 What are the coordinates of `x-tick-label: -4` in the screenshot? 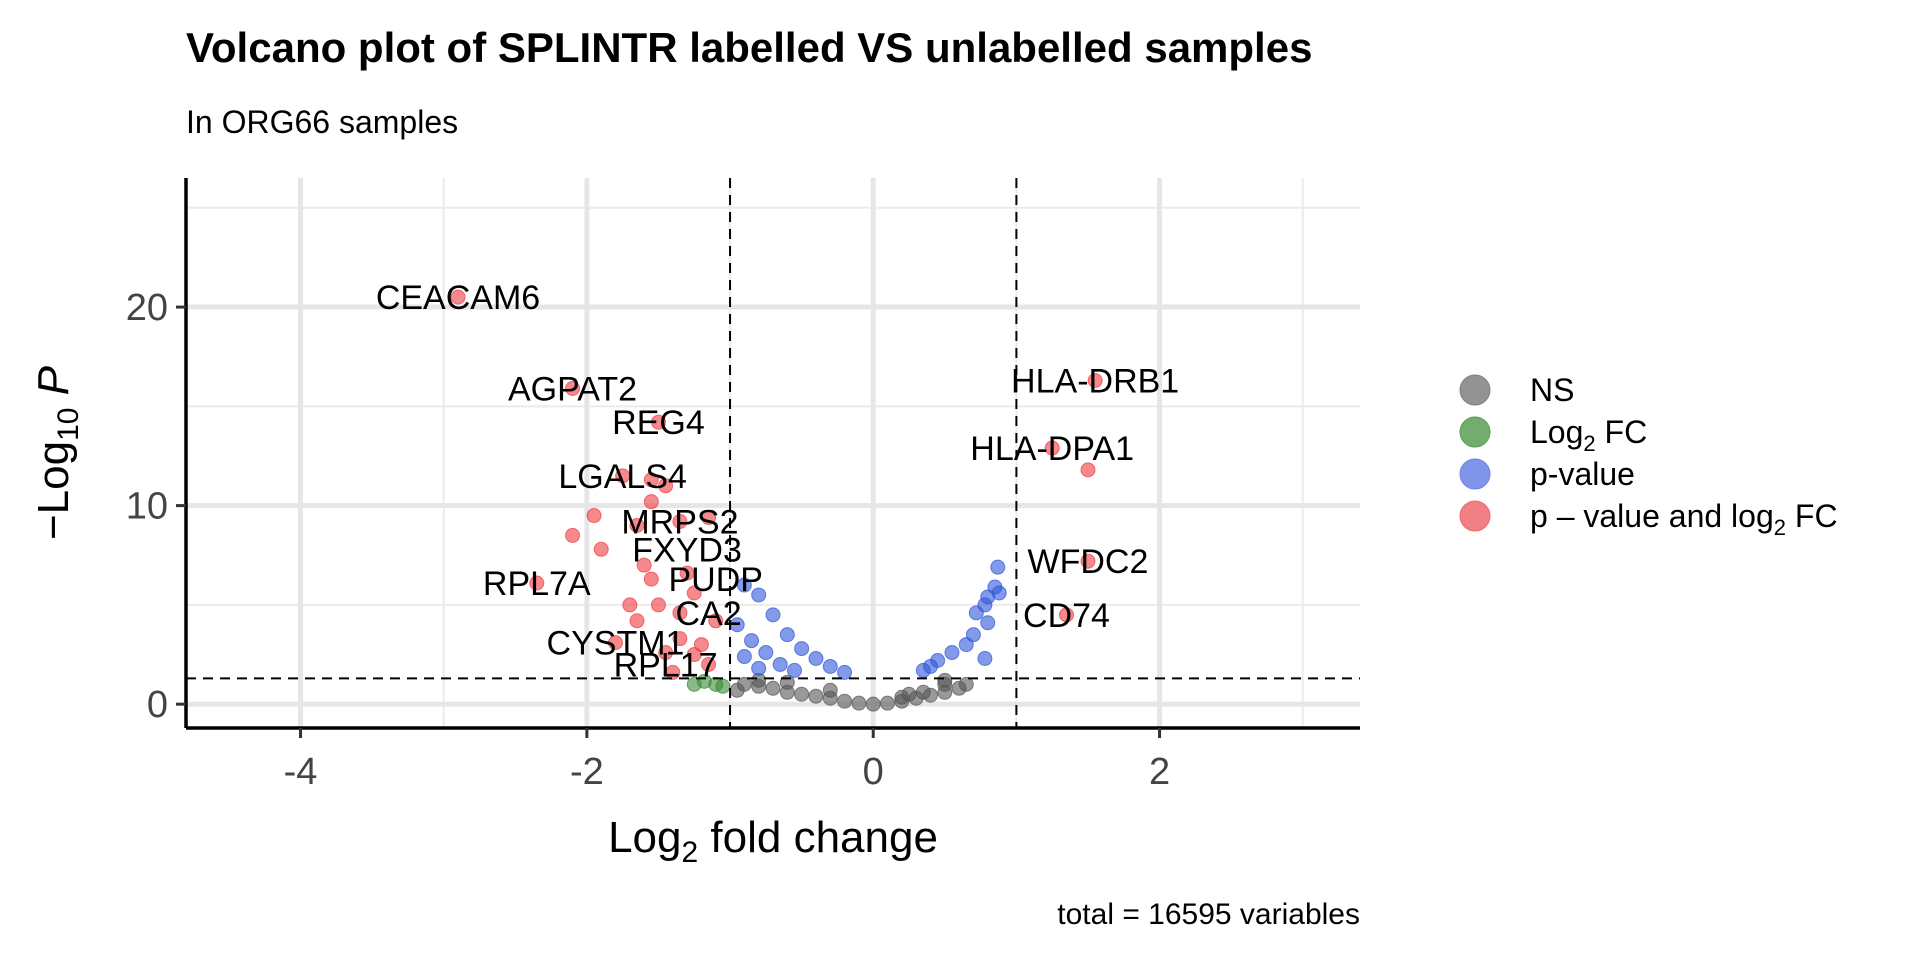 It's located at (301, 772).